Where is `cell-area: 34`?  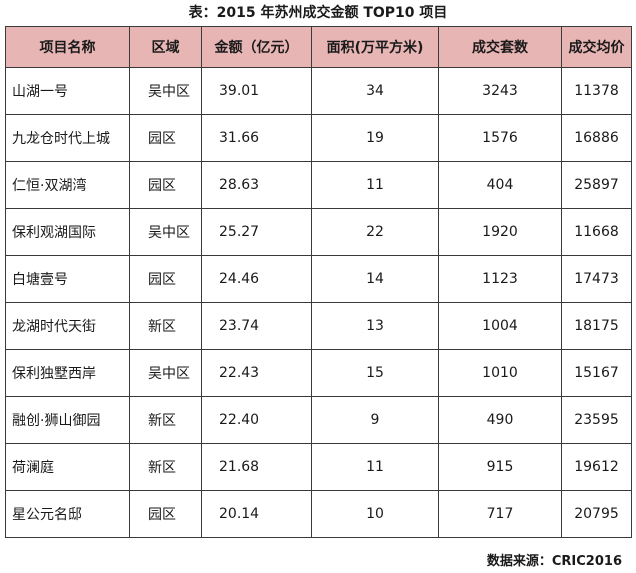 cell-area: 34 is located at coordinates (375, 91).